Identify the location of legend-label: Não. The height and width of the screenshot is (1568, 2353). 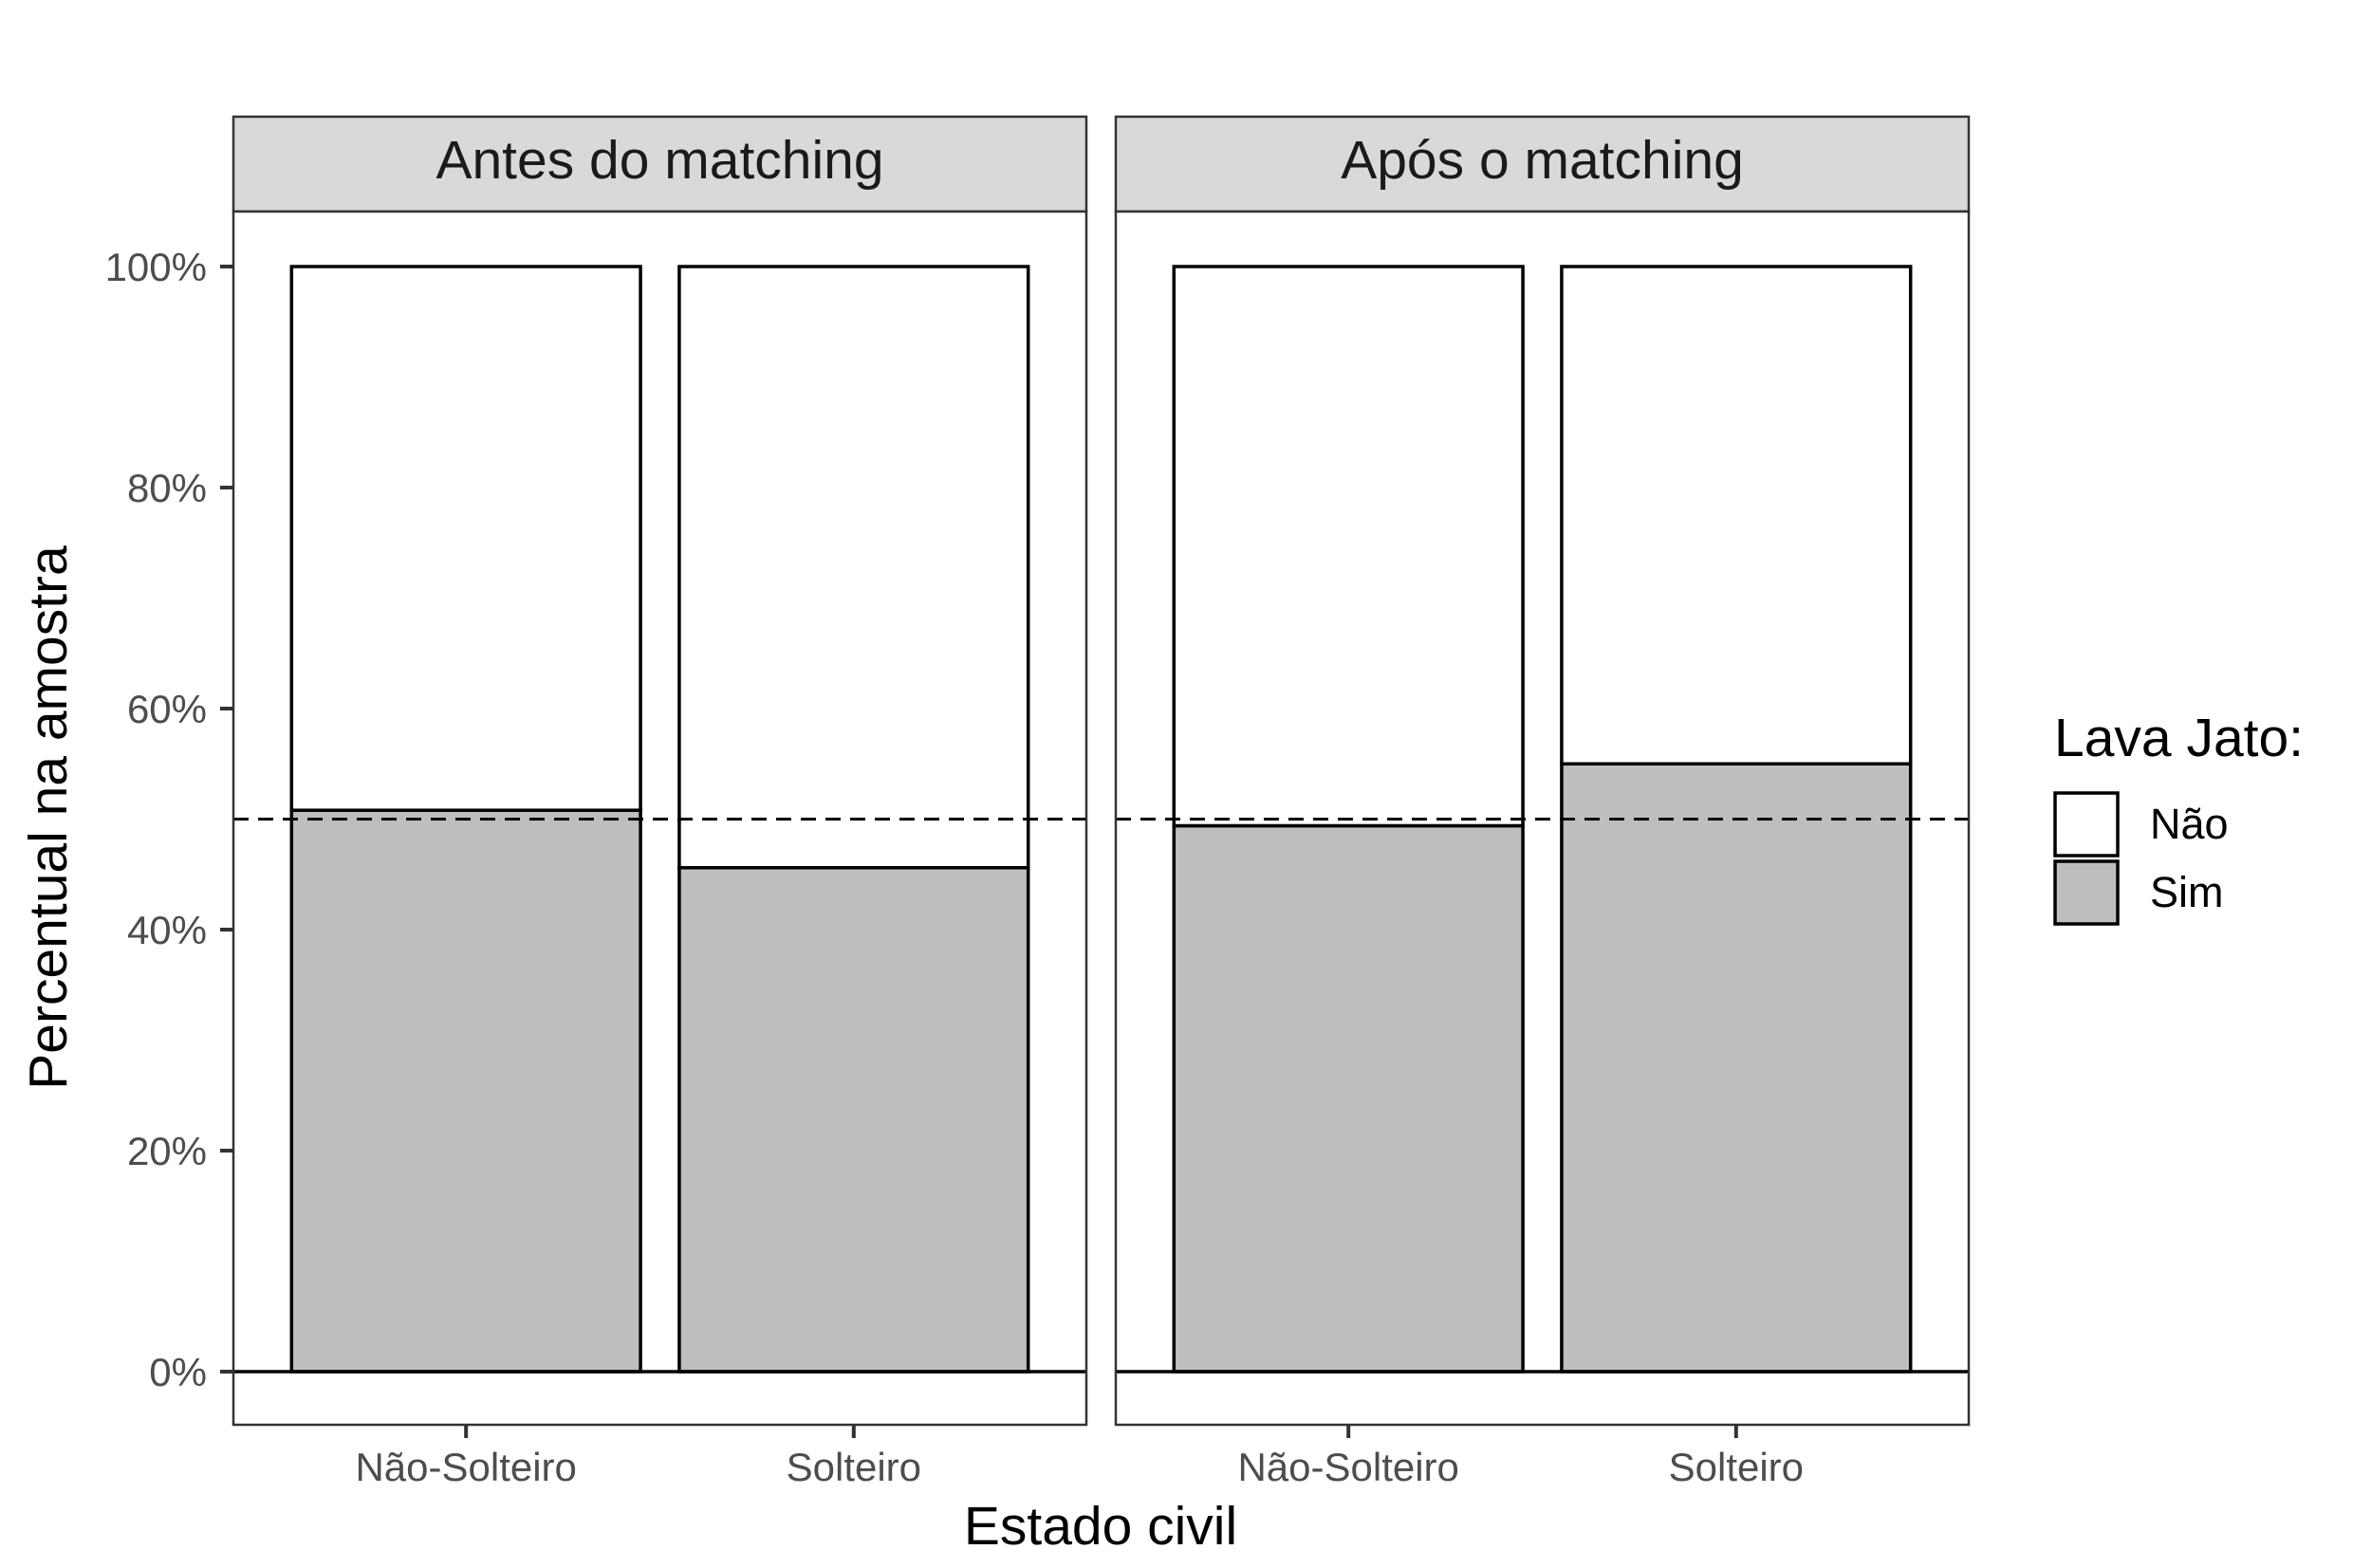
(2189, 824).